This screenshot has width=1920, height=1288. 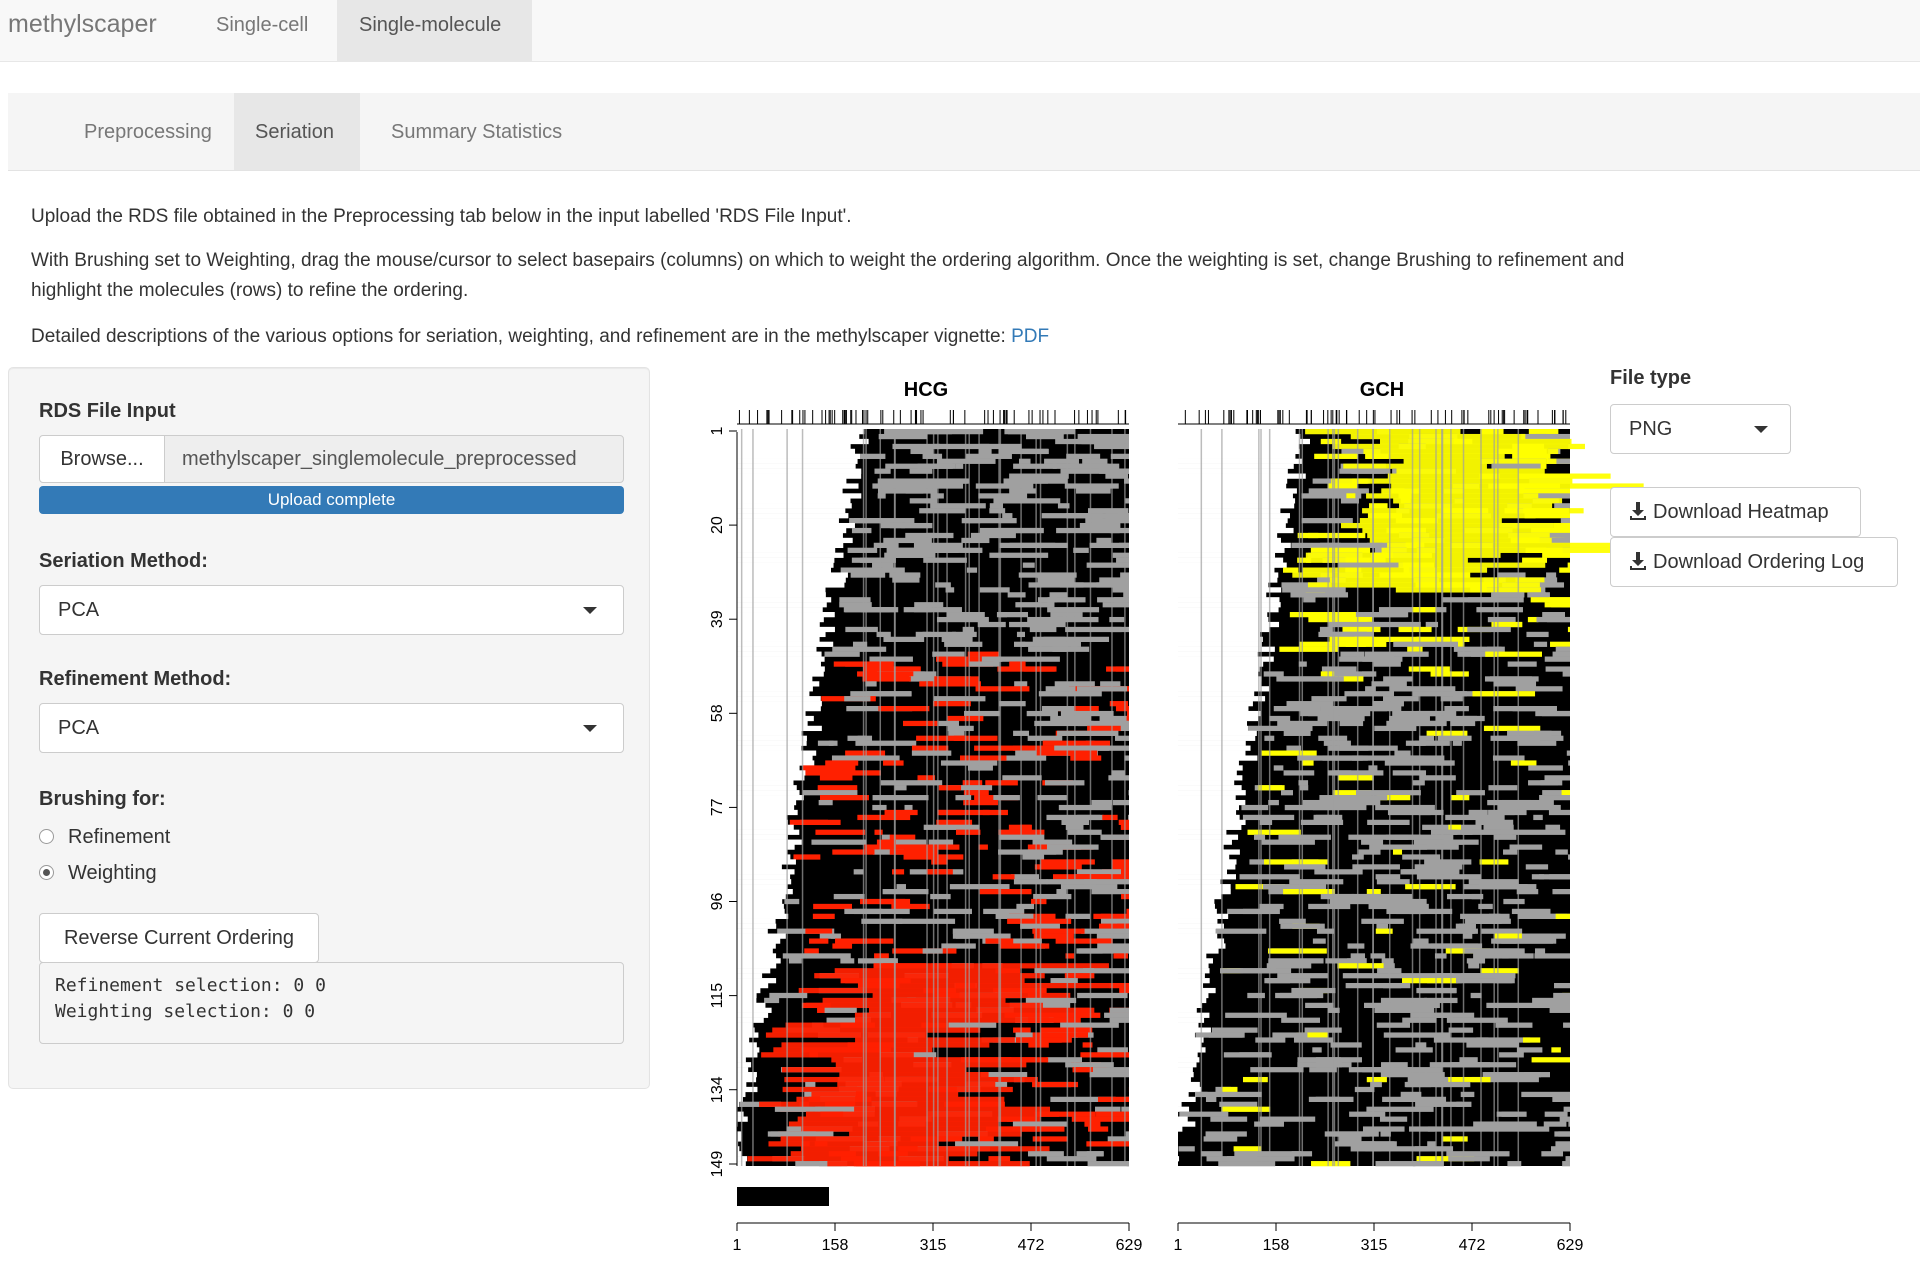 What do you see at coordinates (933, 798) in the screenshot?
I see `hcg-panel` at bounding box center [933, 798].